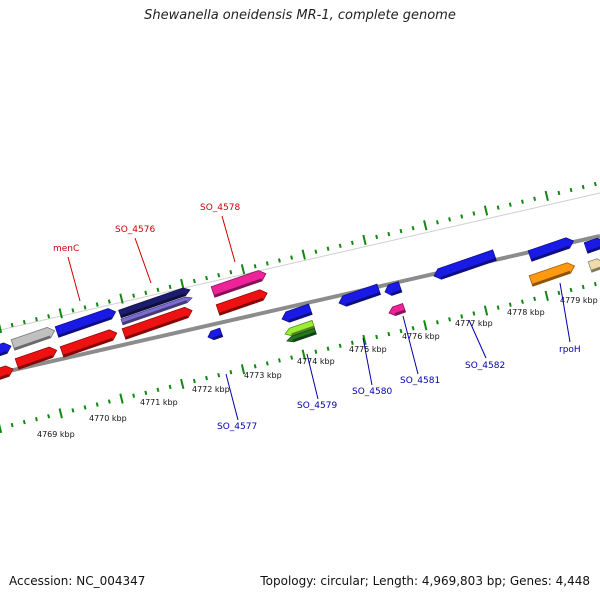 The width and height of the screenshot is (600, 600). What do you see at coordinates (66, 249) in the screenshot?
I see `gene-label: menC` at bounding box center [66, 249].